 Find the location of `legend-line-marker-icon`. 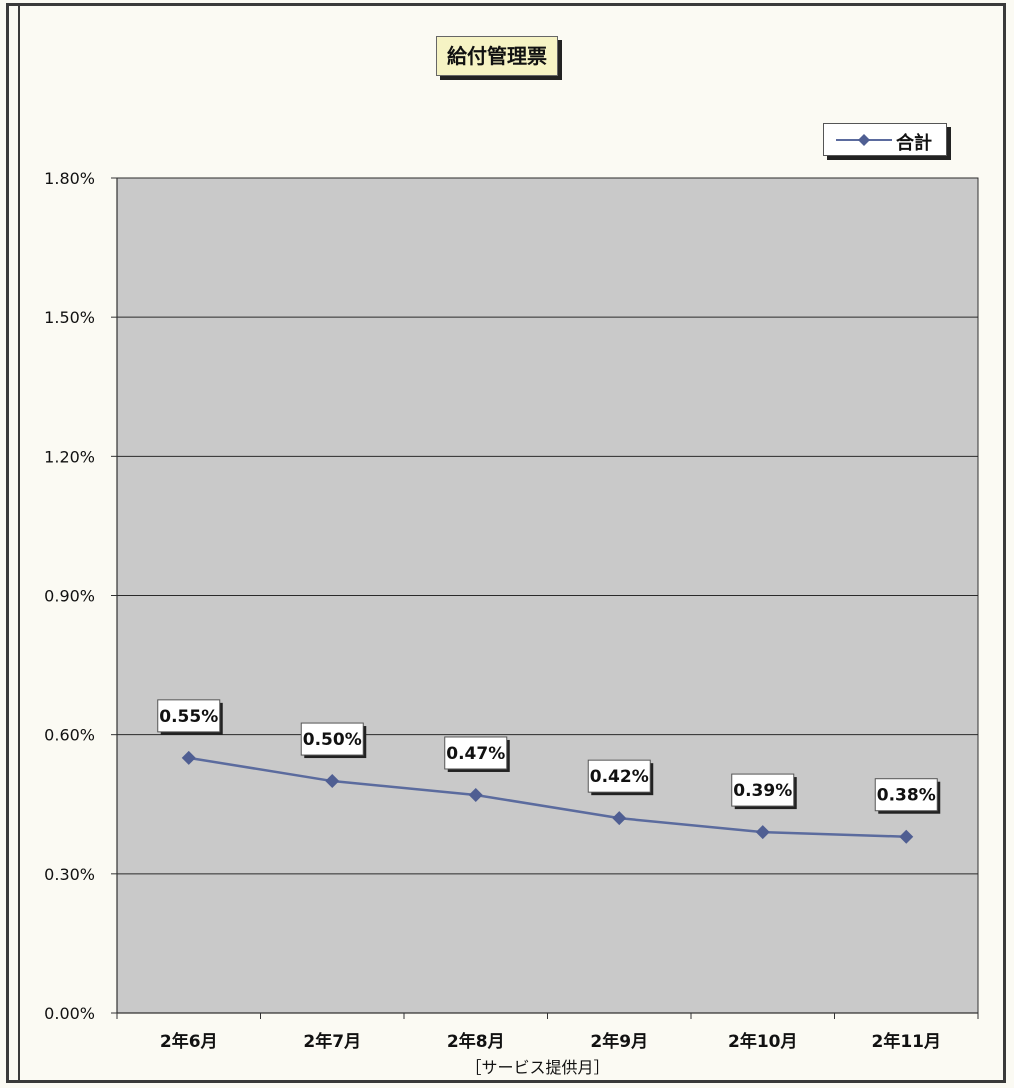

legend-line-marker-icon is located at coordinates (864, 140).